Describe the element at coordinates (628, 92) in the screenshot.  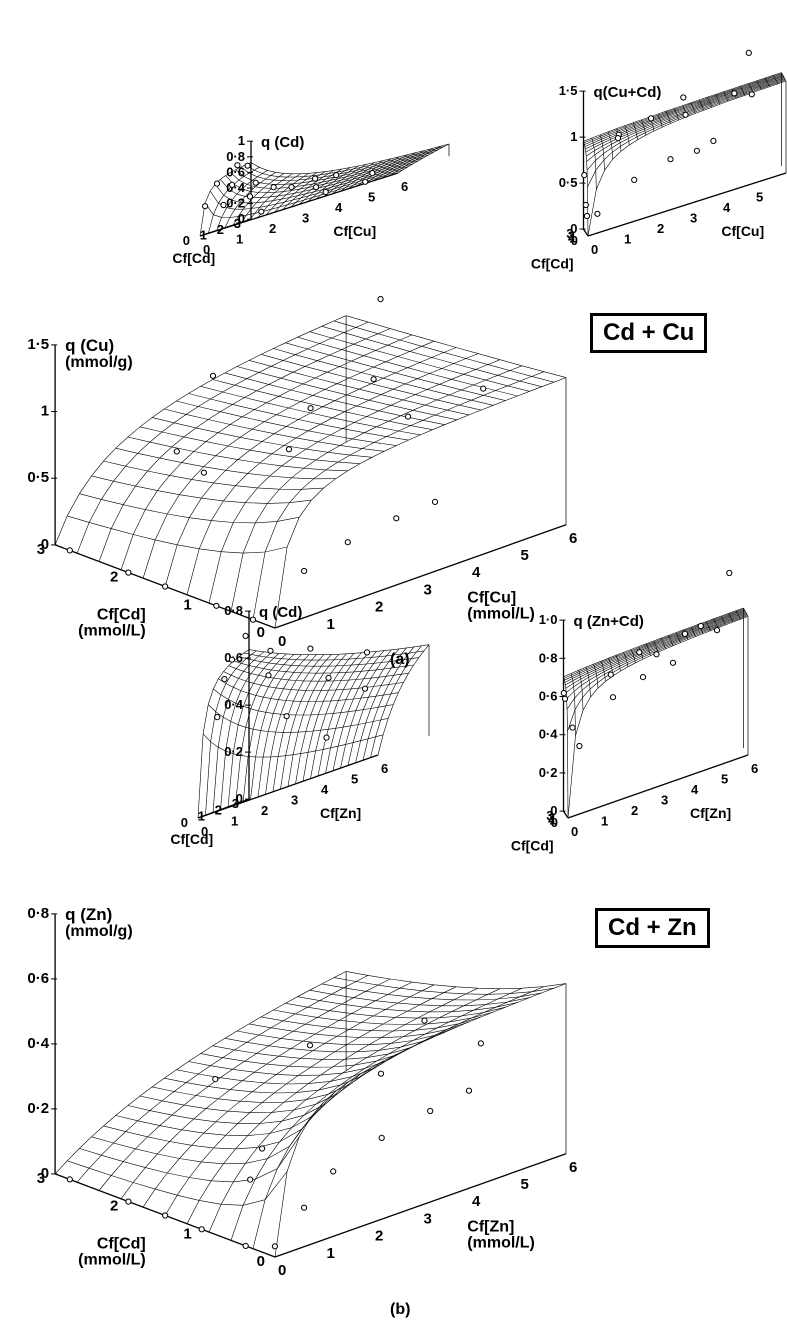
I see `z-axis-title: q(Cu+Cd)` at that location.